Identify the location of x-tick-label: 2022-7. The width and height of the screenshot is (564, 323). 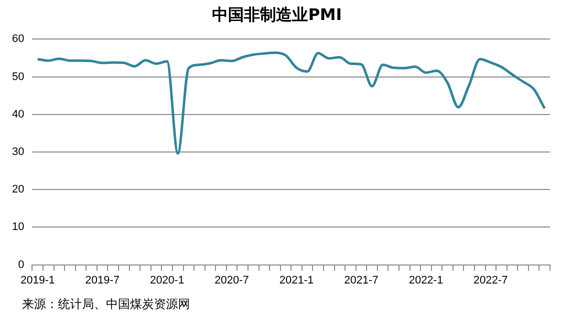
(491, 280).